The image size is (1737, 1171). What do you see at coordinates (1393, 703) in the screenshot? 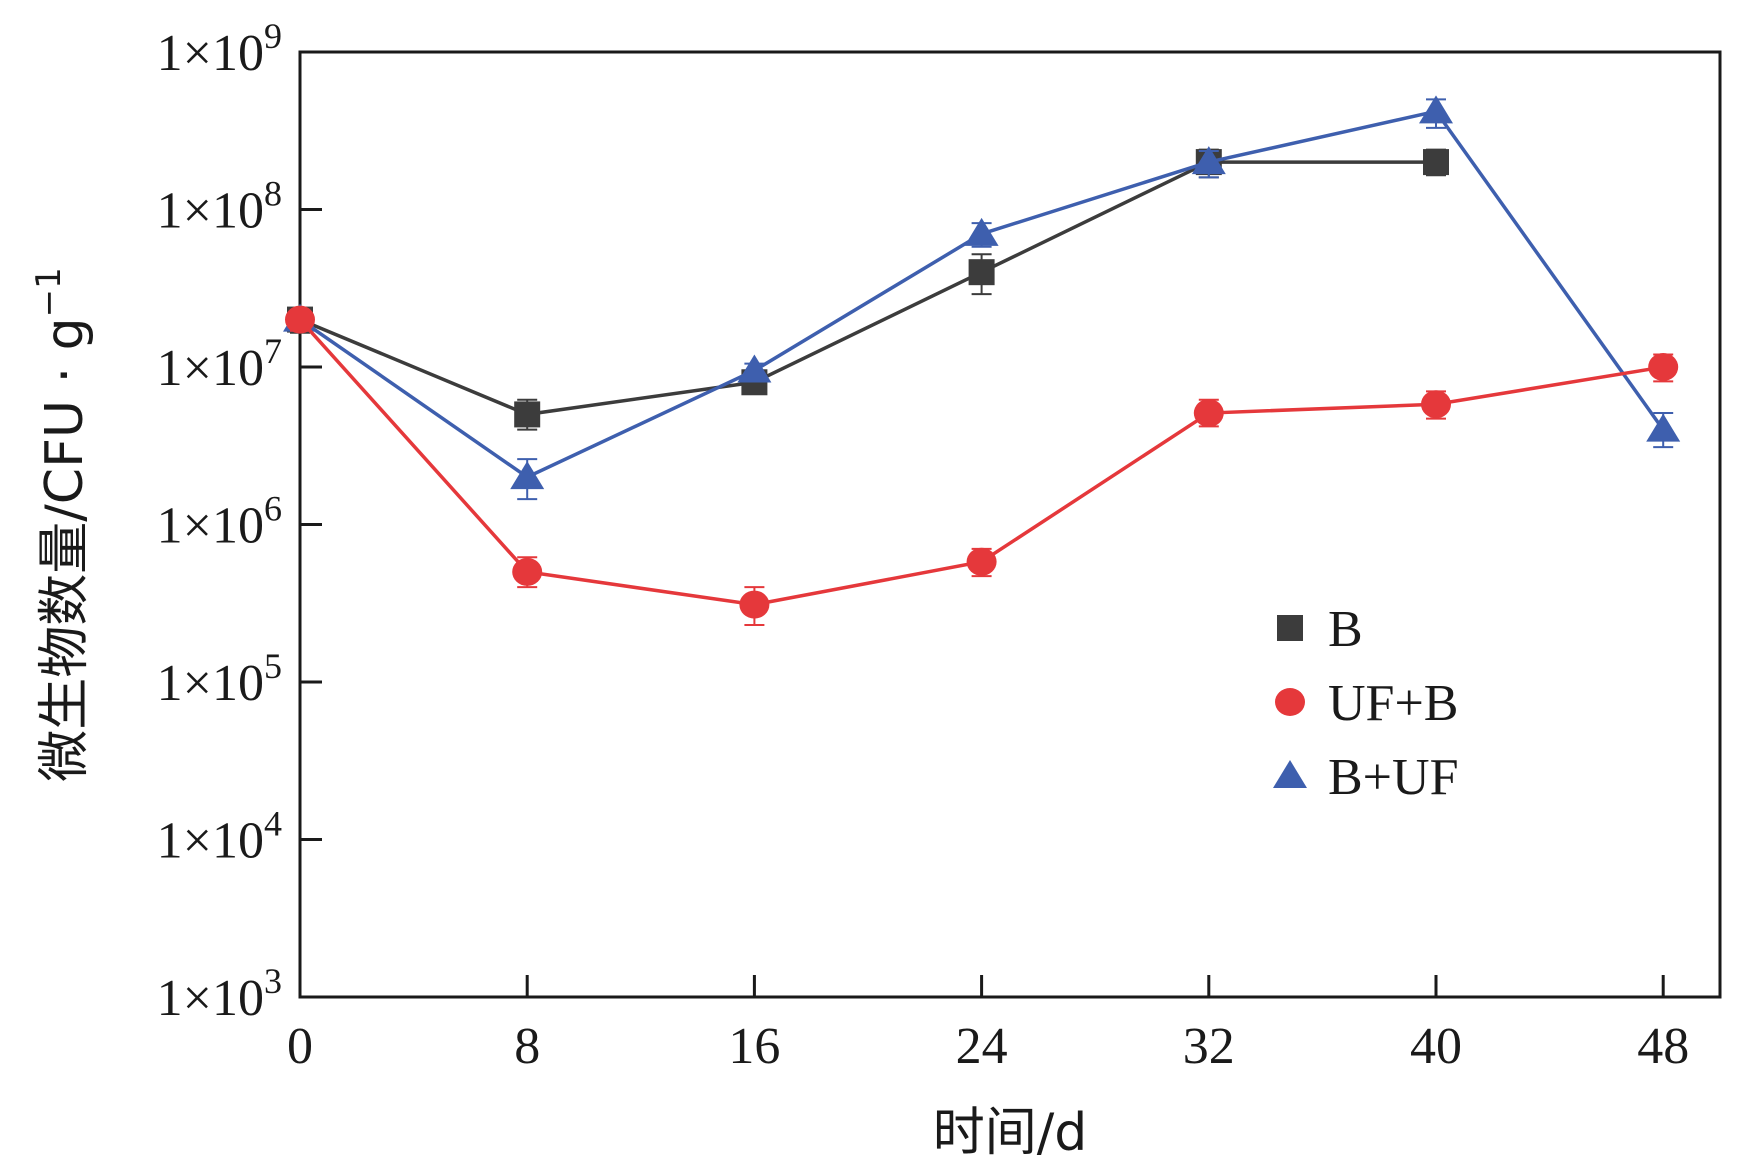
I see `legend-label: UF+B` at bounding box center [1393, 703].